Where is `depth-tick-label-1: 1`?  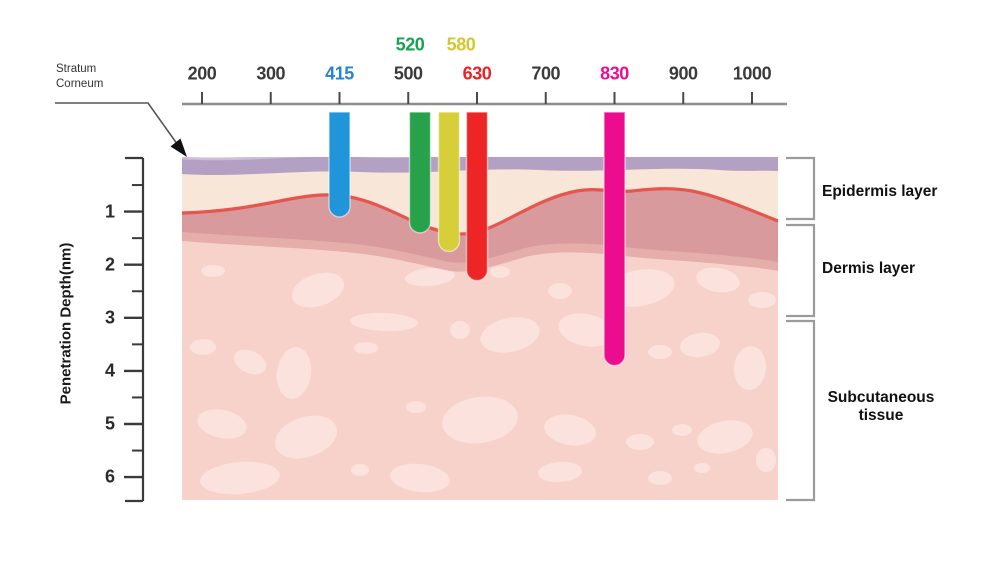
depth-tick-label-1: 1 is located at coordinates (110, 211).